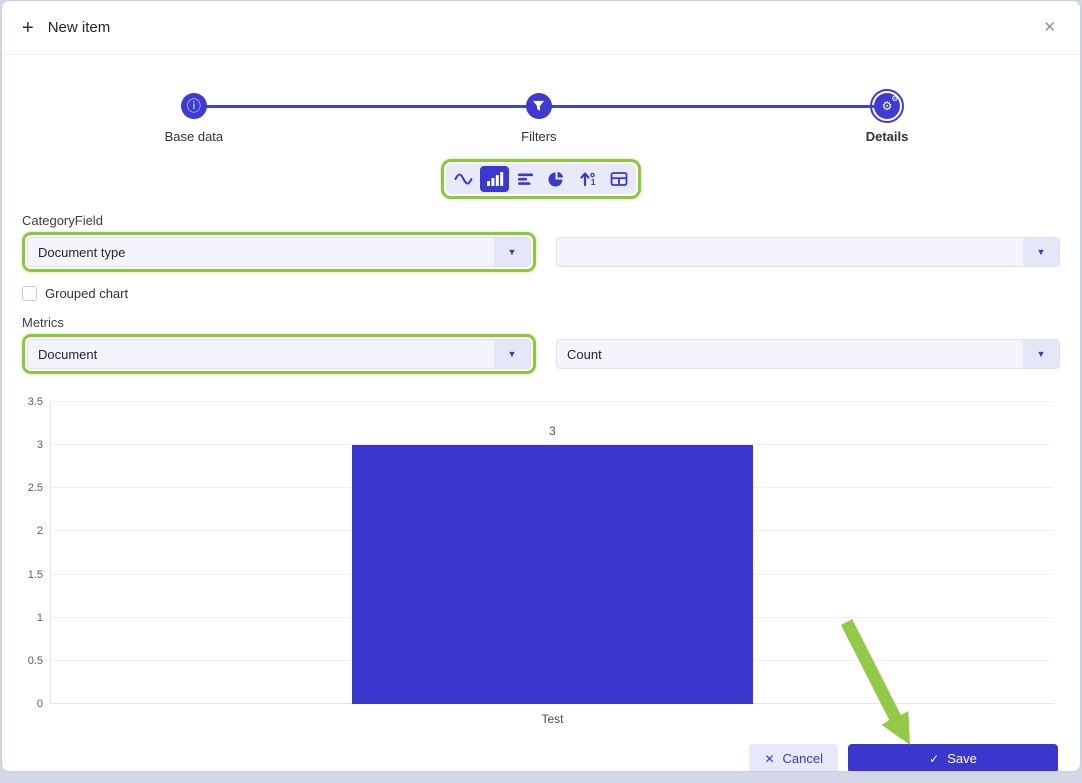 The width and height of the screenshot is (1082, 783). I want to click on step-label-details: Details, so click(887, 136).